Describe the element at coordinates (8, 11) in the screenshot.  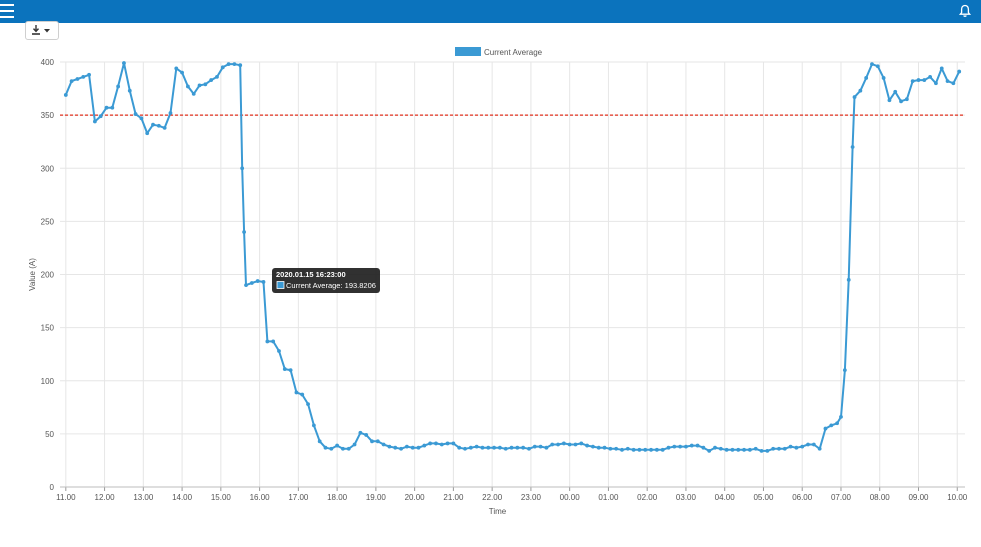
I see `hamburger-icon` at that location.